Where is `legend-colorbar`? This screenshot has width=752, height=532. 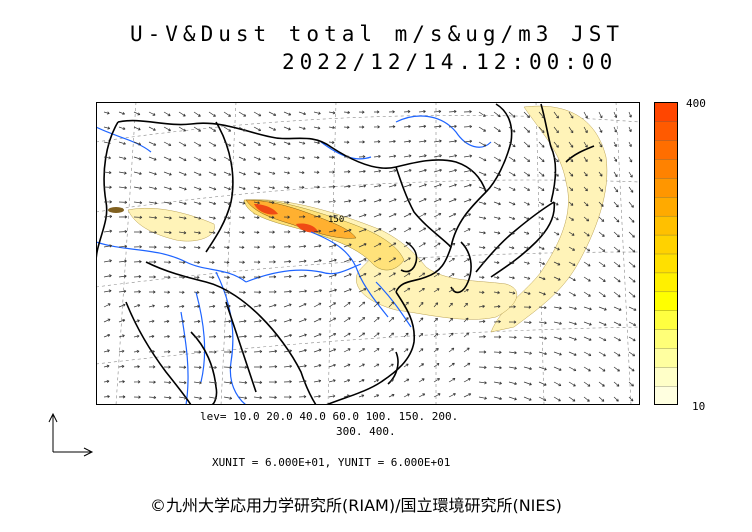
legend-colorbar is located at coordinates (666, 253).